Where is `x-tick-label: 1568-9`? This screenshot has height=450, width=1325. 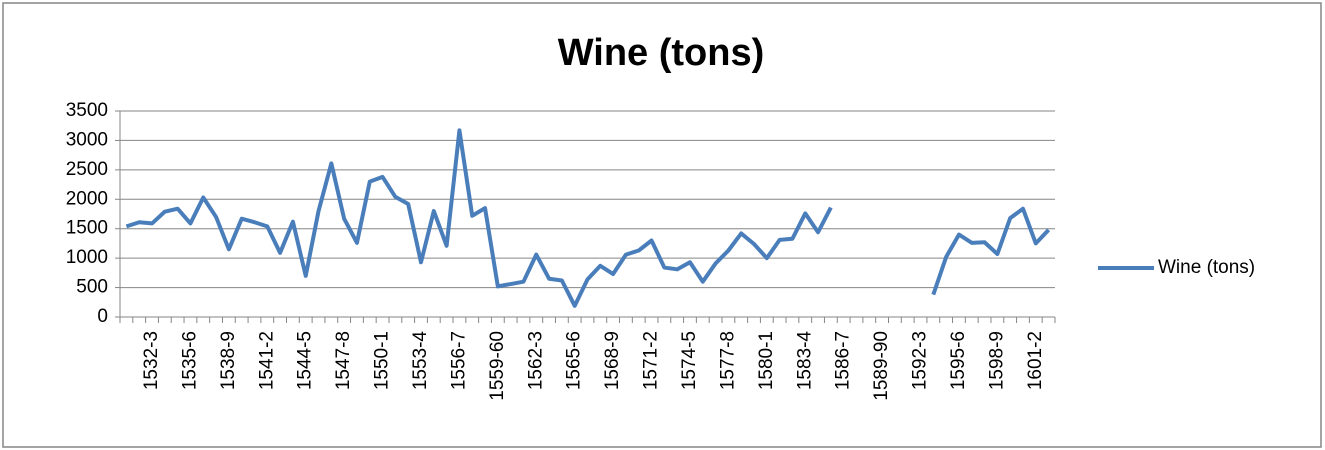 x-tick-label: 1568-9 is located at coordinates (612, 360).